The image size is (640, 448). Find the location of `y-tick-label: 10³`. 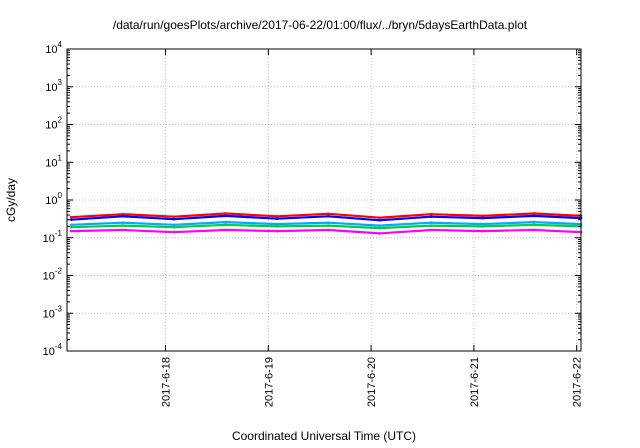

y-tick-label: 10³ is located at coordinates (53, 86).